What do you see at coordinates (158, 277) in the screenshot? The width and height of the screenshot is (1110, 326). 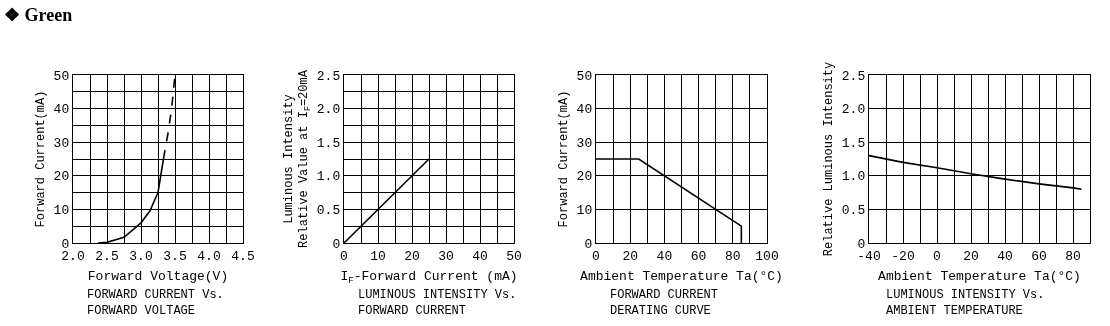 I see `x-axis-title: Forward Voltage(V)` at bounding box center [158, 277].